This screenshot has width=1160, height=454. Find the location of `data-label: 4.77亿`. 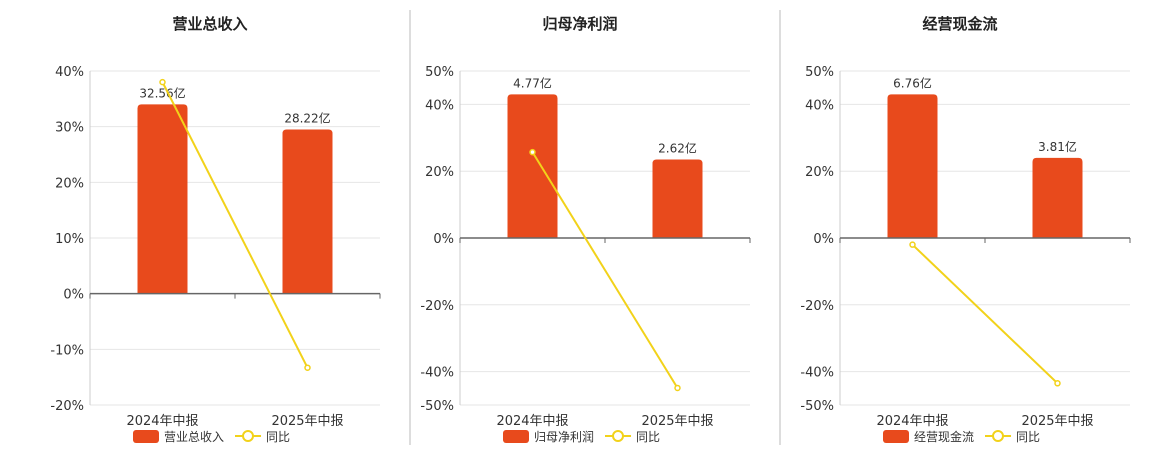

data-label: 4.77亿 is located at coordinates (532, 82).